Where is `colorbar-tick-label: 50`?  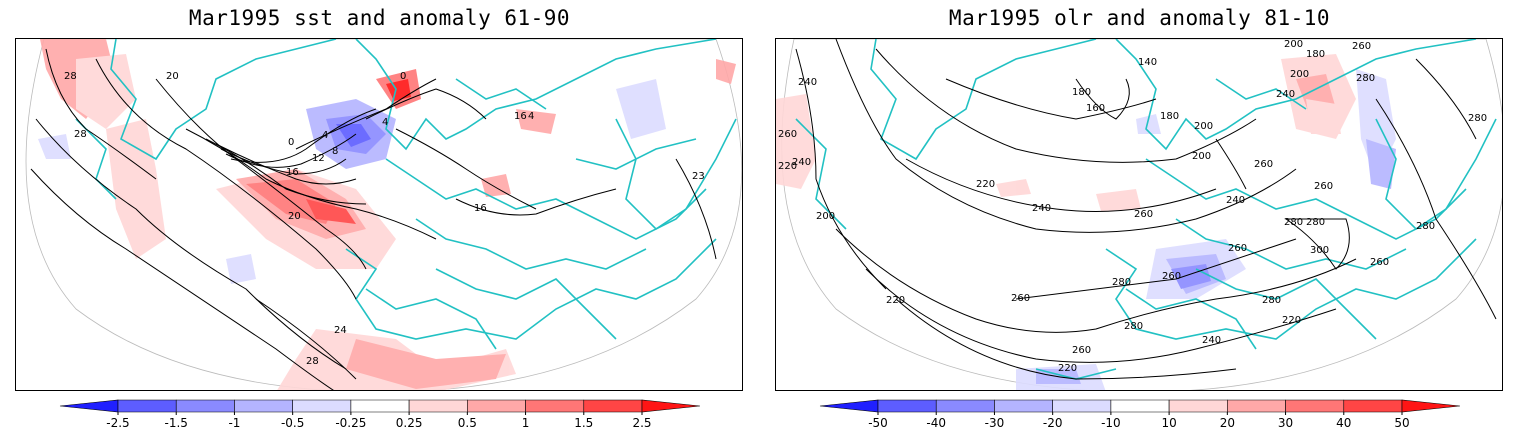 colorbar-tick-label: 50 is located at coordinates (1401, 423).